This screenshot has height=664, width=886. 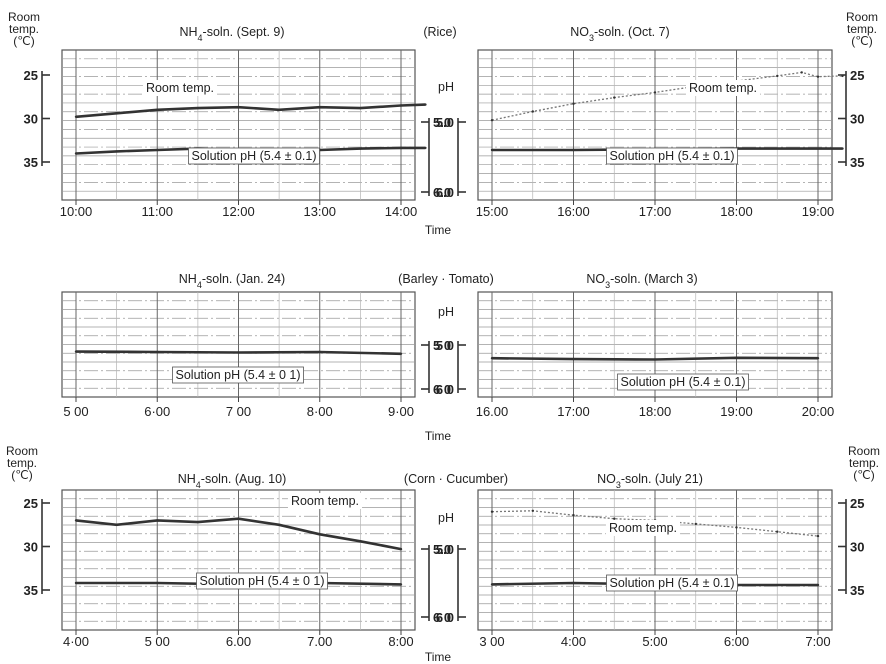 What do you see at coordinates (818, 411) in the screenshot?
I see `x-tick-label: 20:00` at bounding box center [818, 411].